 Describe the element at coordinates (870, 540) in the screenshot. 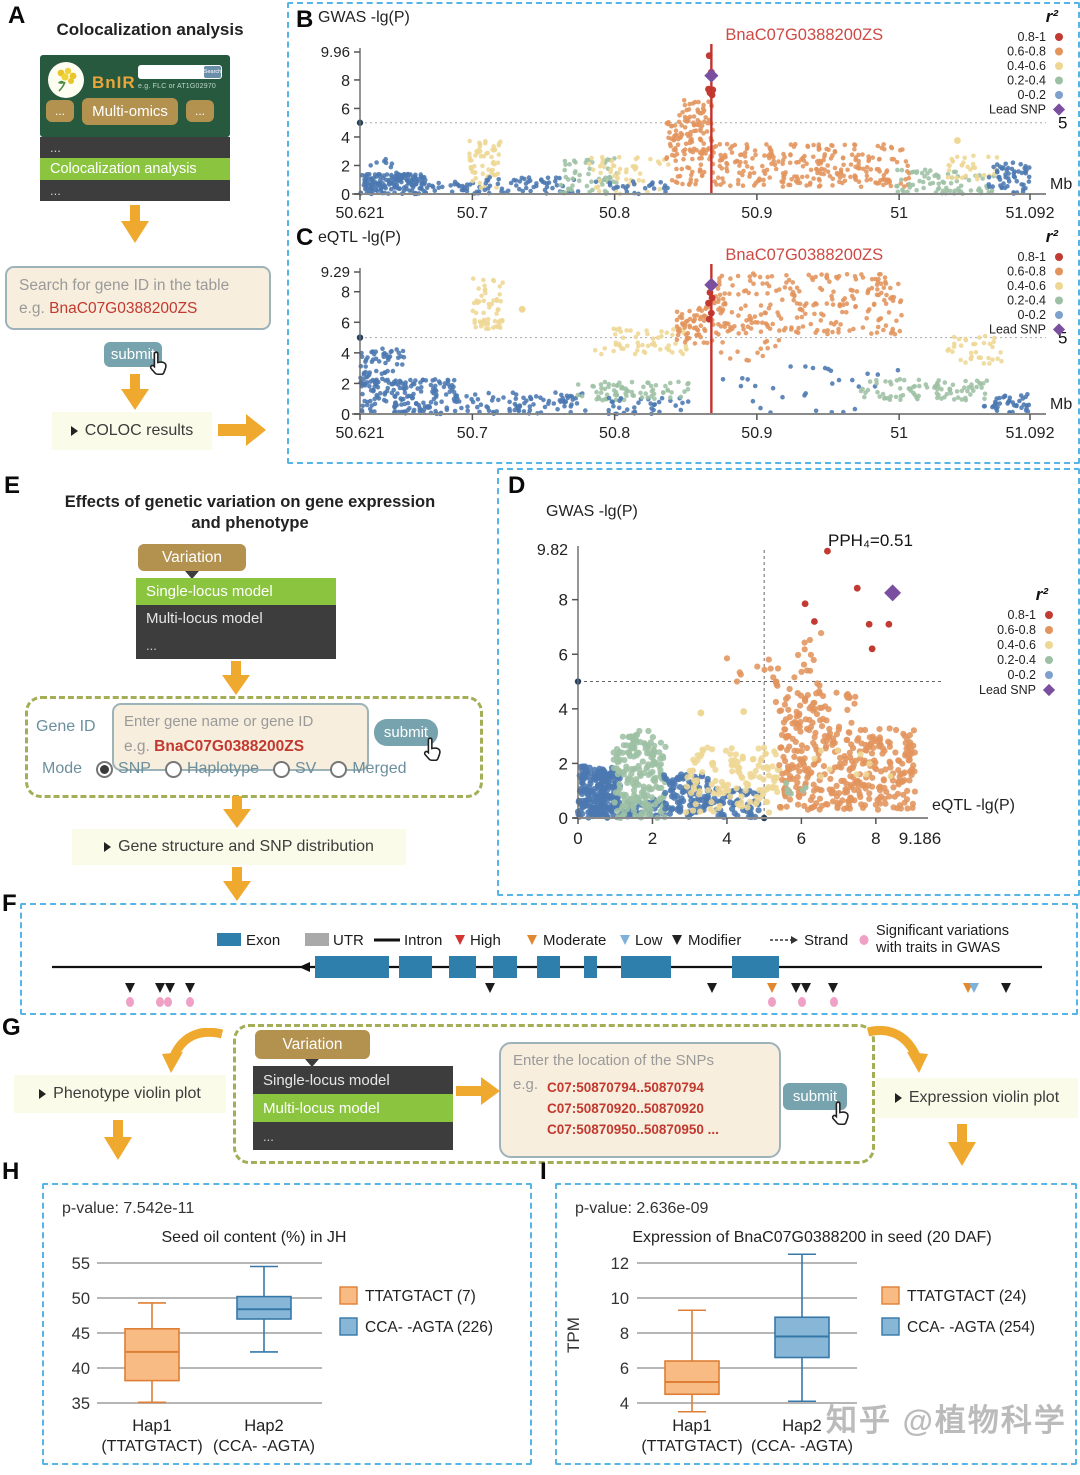

I see `svg-text: PPH₄=0.51` at that location.